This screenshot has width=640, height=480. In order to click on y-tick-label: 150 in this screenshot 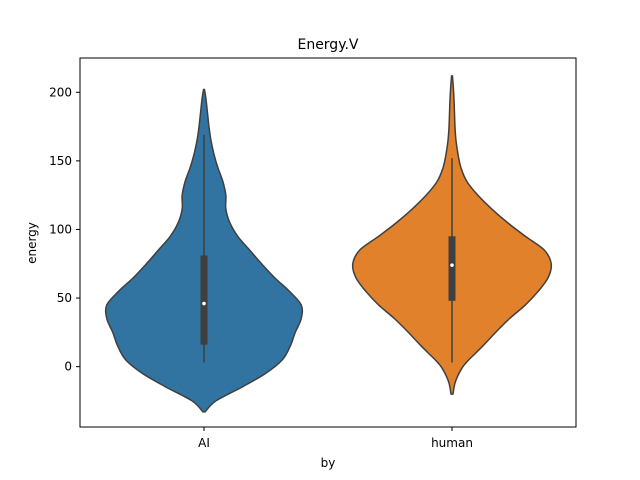, I will do `click(60, 161)`.